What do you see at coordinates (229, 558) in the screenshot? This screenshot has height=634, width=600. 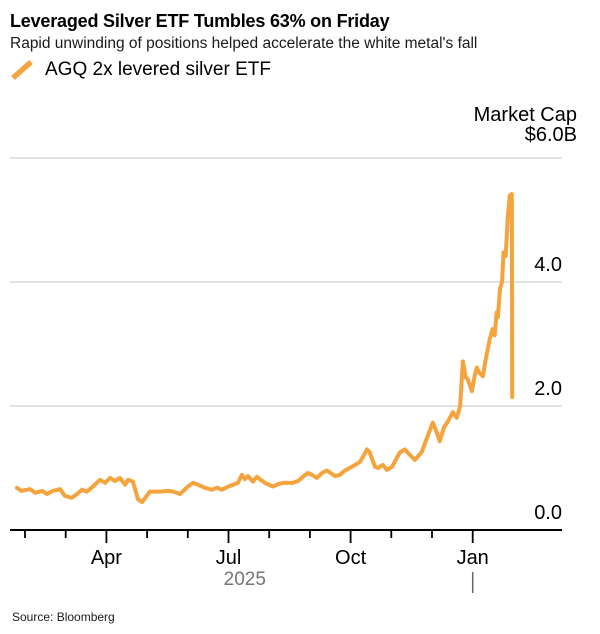 I see `x-label-jul: Jul` at bounding box center [229, 558].